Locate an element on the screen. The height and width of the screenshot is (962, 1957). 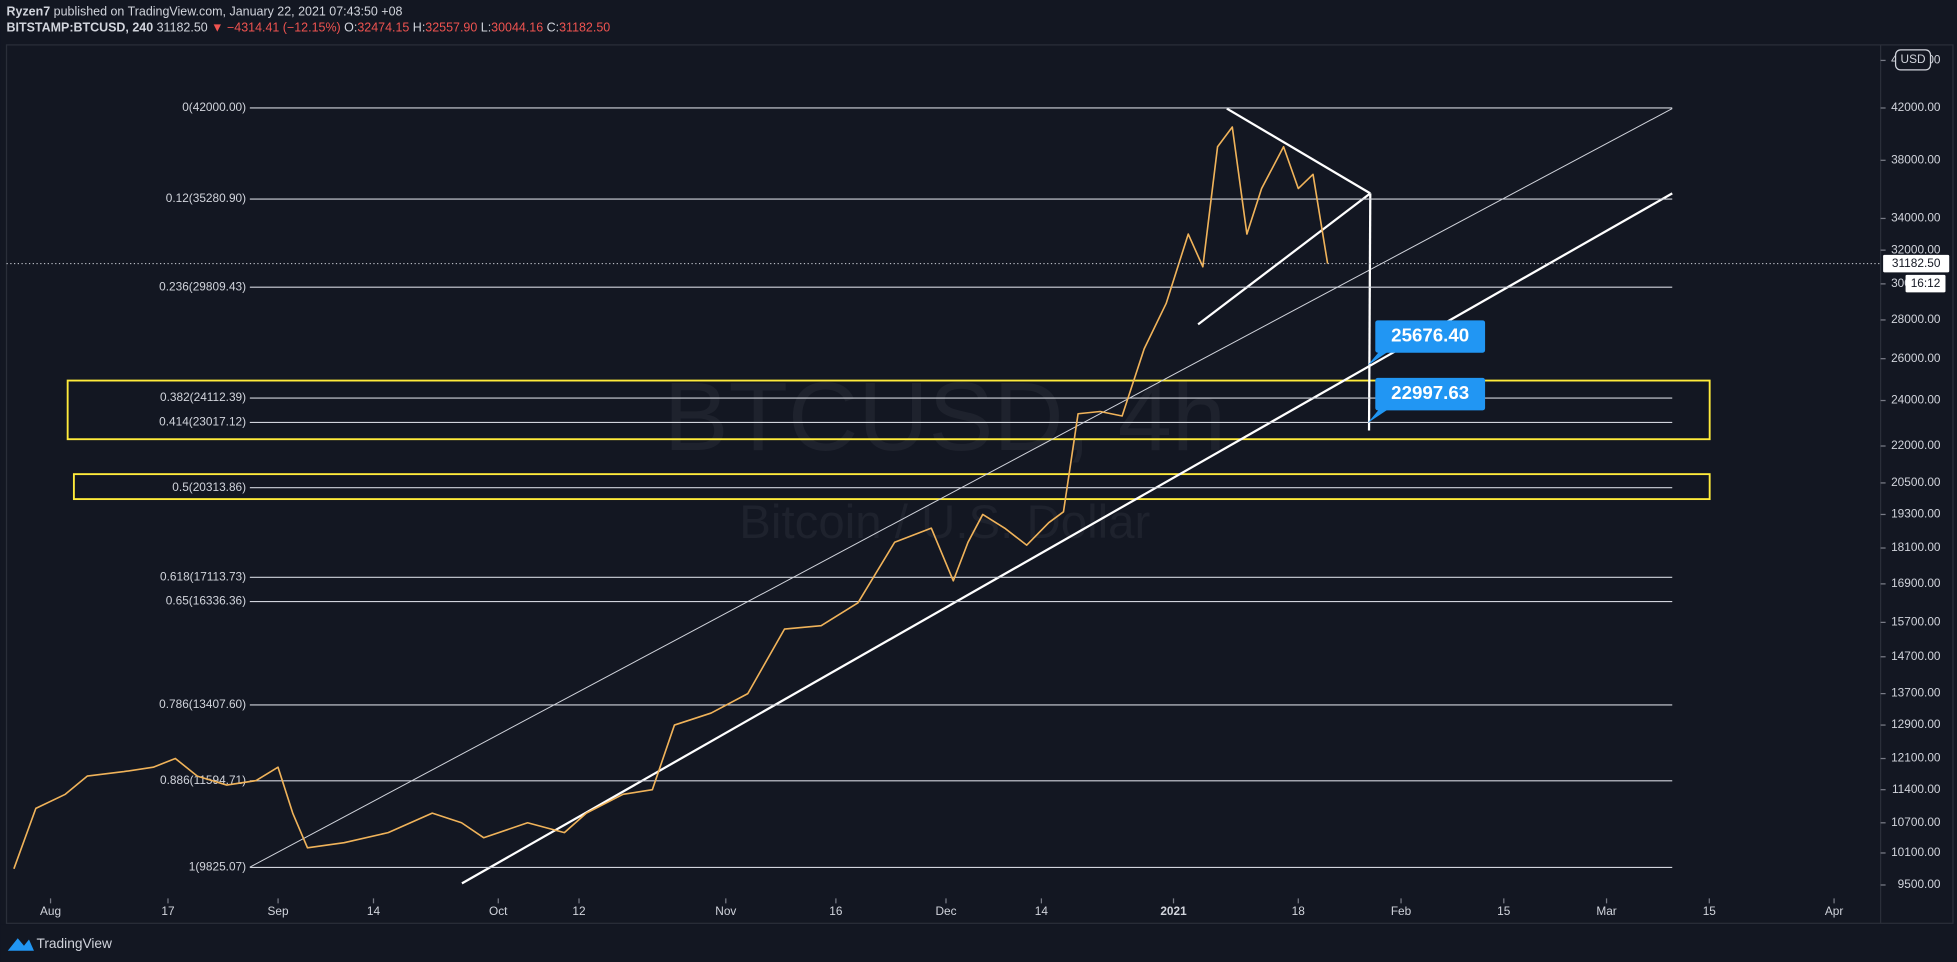
callout-label: 22997.63 is located at coordinates (1430, 392).